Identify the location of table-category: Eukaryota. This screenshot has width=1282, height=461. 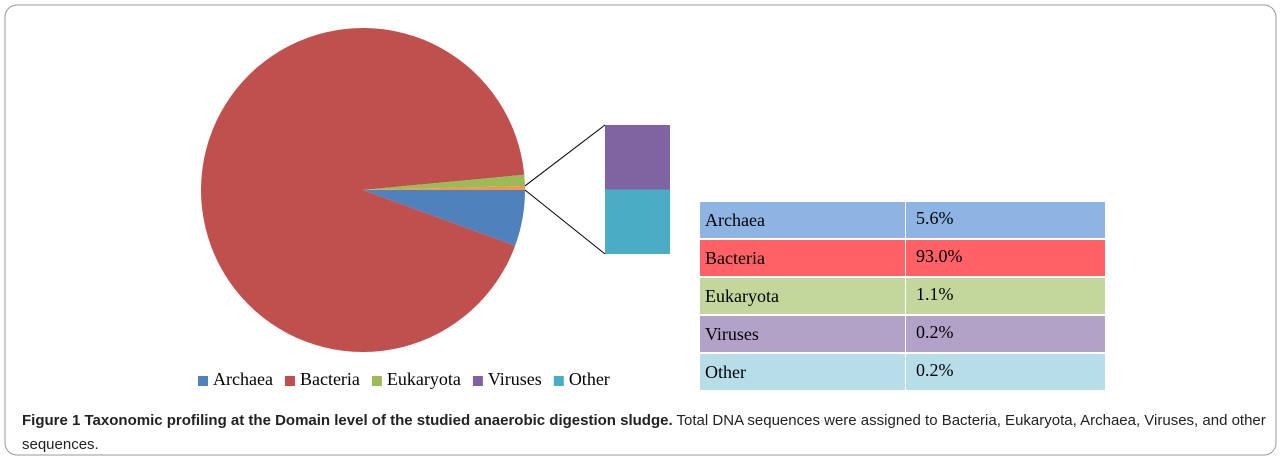
(742, 296).